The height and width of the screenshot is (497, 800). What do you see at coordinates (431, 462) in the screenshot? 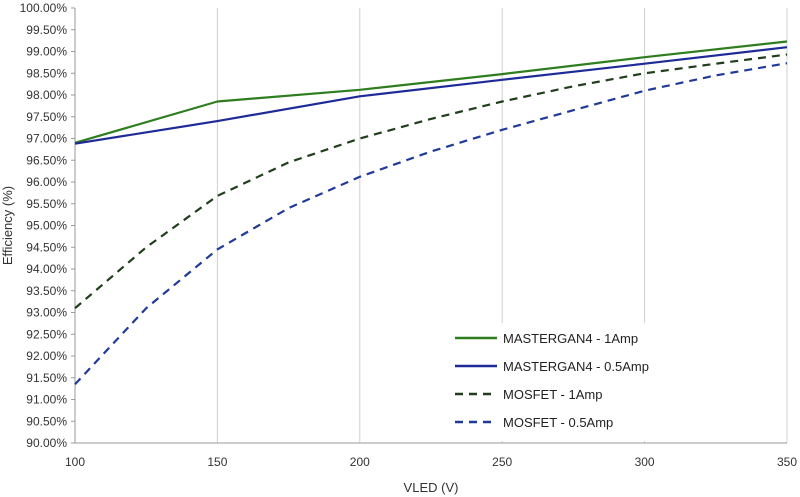
I see `x-axis-tick-labels: 100 150 200 250 300 350` at bounding box center [431, 462].